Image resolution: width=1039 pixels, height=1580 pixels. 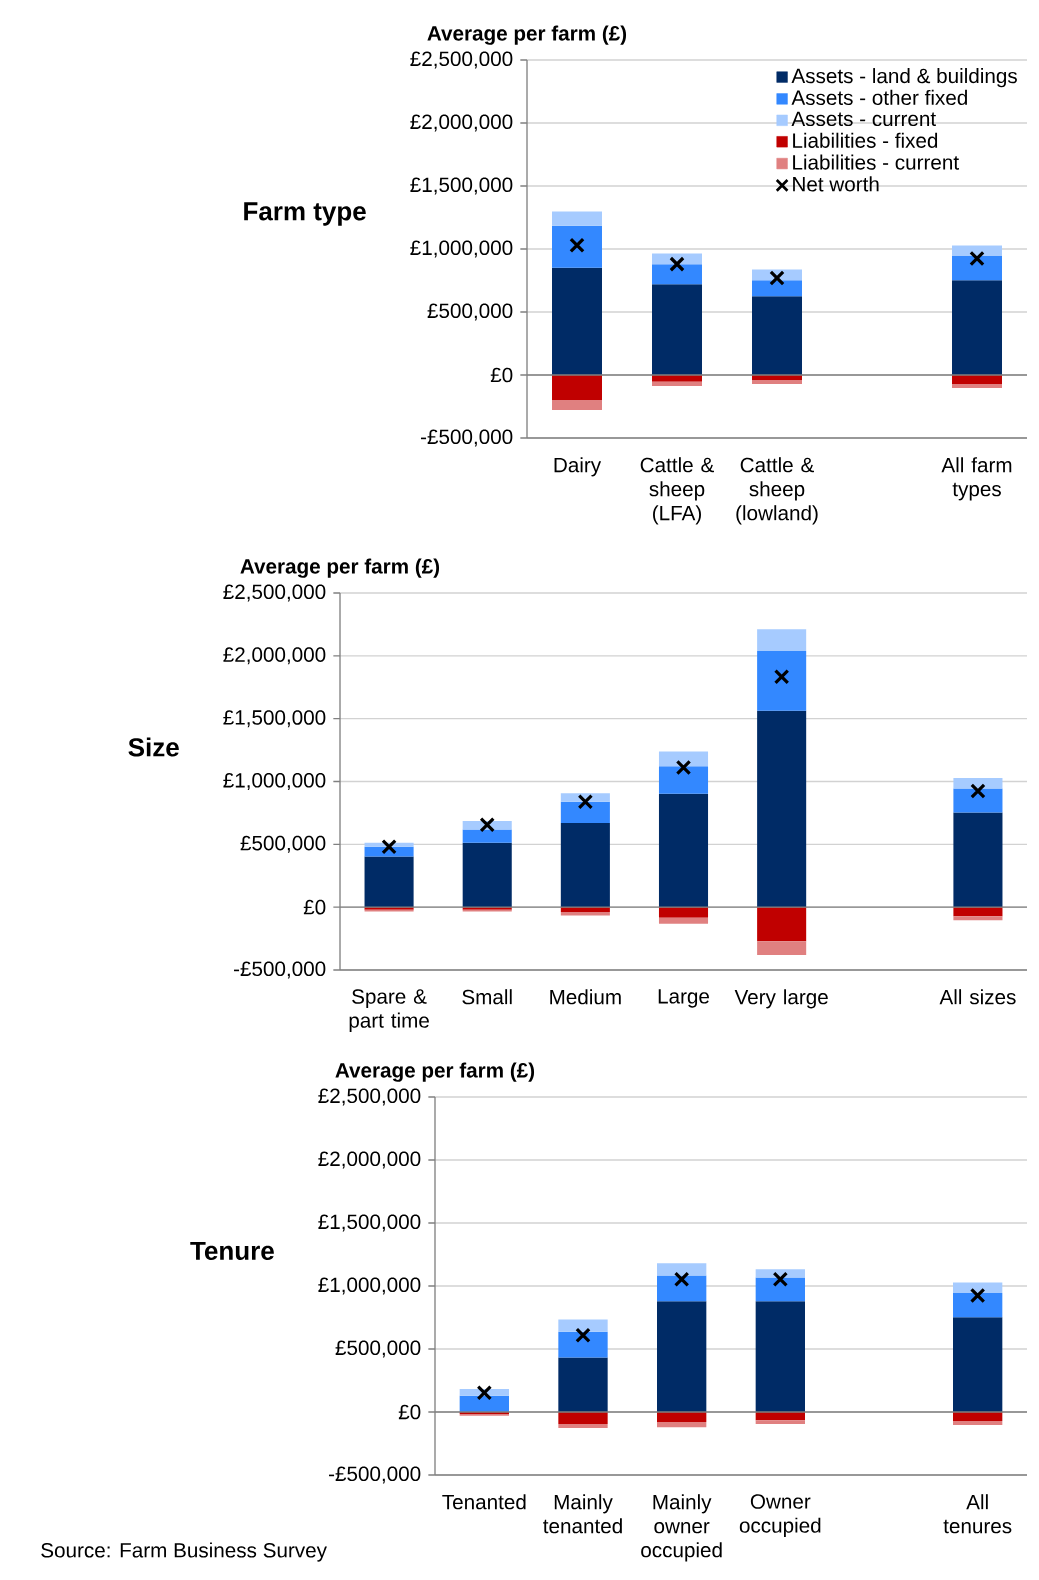 What do you see at coordinates (977, 997) in the screenshot?
I see `x-tick-label: All sizes` at bounding box center [977, 997].